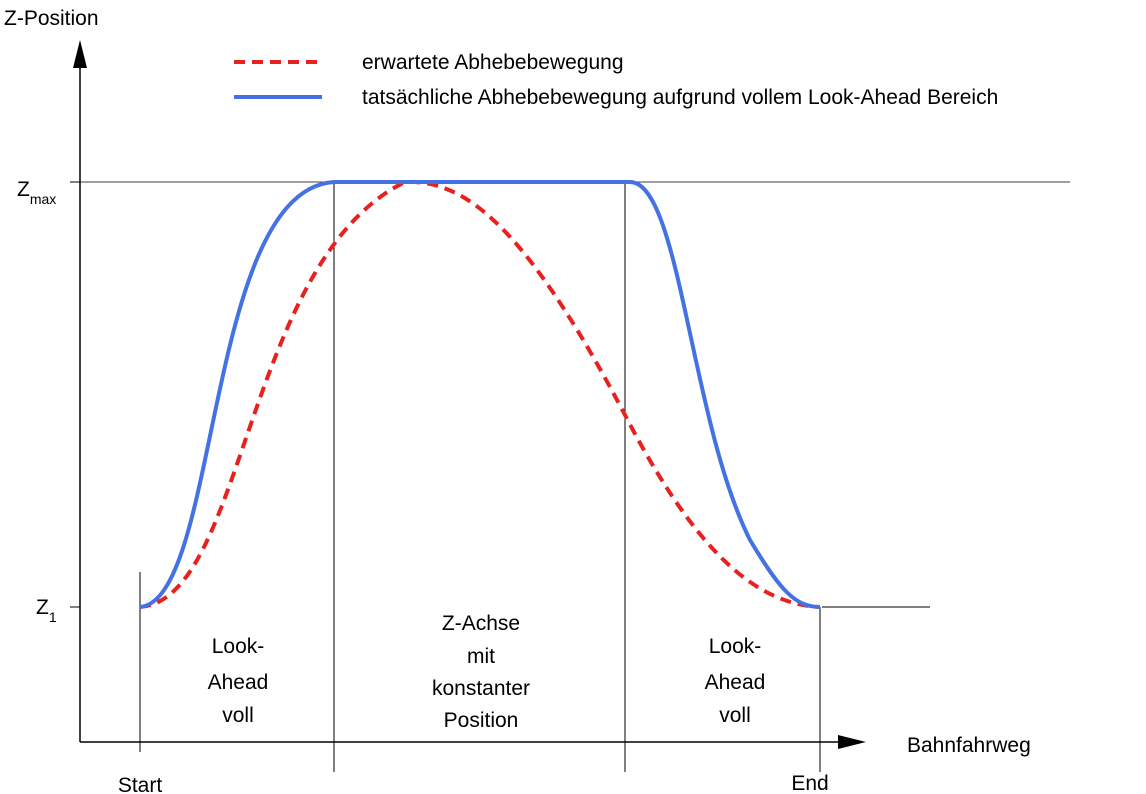 This screenshot has height=794, width=1146. What do you see at coordinates (481, 623) in the screenshot?
I see `svg-text: Z-Achse` at bounding box center [481, 623].